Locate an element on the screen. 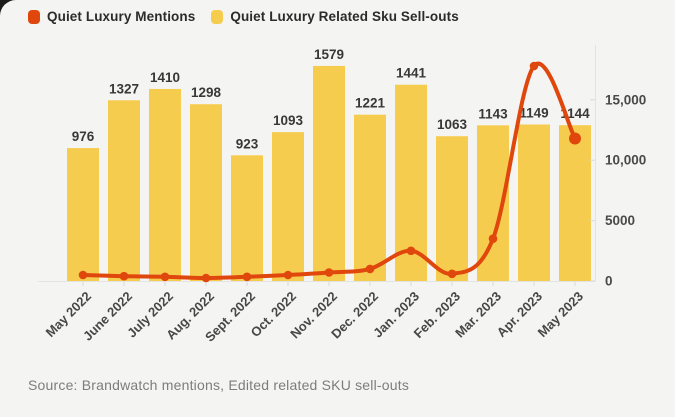 This screenshot has width=675, height=417. right-axis-label: 15,000 is located at coordinates (625, 99).